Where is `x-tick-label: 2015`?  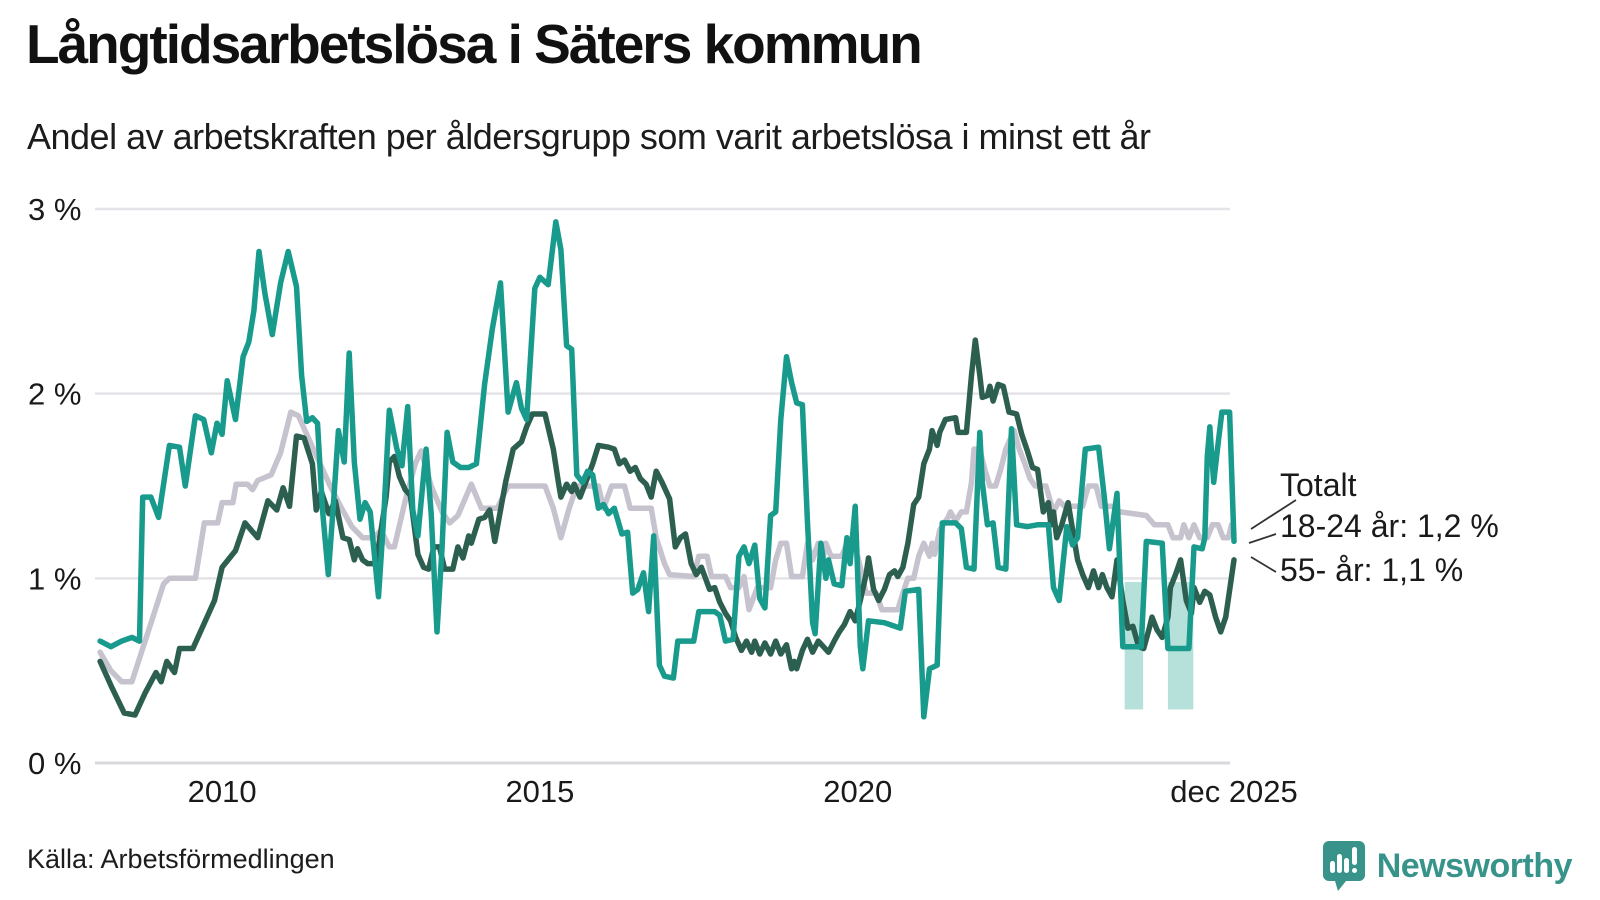
x-tick-label: 2015 is located at coordinates (539, 791).